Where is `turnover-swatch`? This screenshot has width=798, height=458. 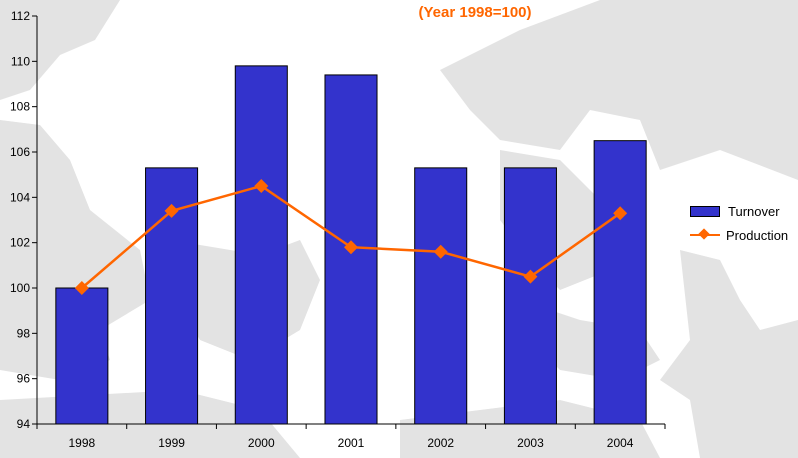
turnover-swatch is located at coordinates (705, 211).